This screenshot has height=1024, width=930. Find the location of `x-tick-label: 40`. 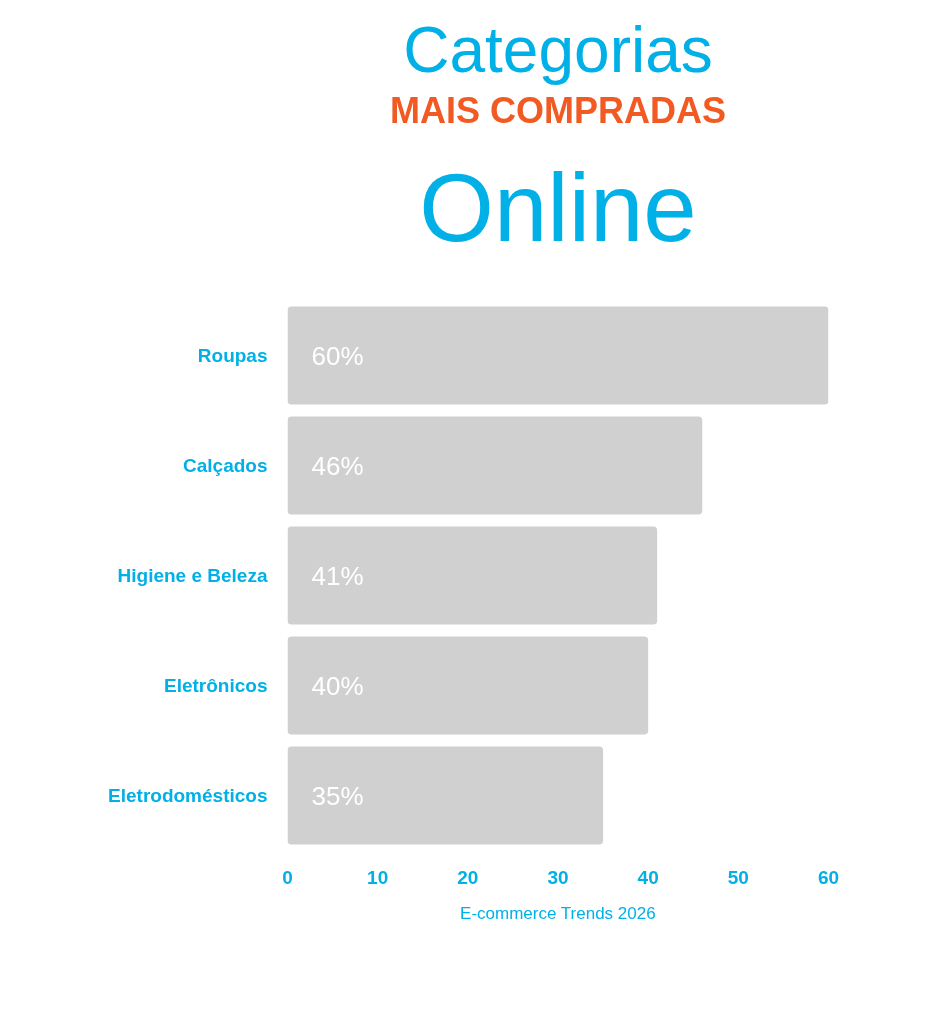

x-tick-label: 40 is located at coordinates (648, 877).